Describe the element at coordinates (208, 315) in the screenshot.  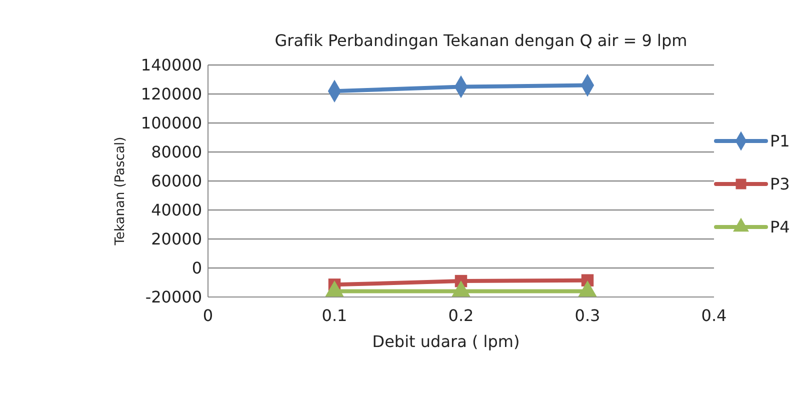
I see `x-tick-label: 0` at that location.